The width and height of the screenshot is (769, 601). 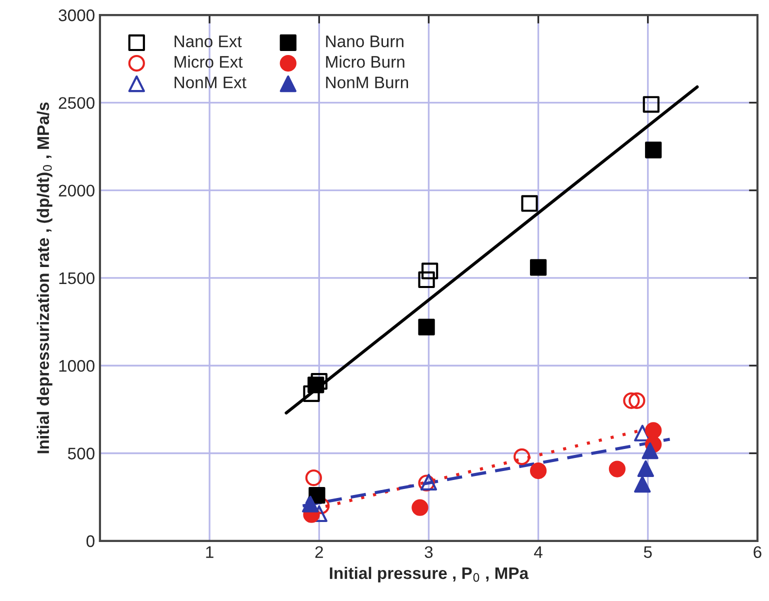 I want to click on legend-label: Micro Burn, so click(x=365, y=62).